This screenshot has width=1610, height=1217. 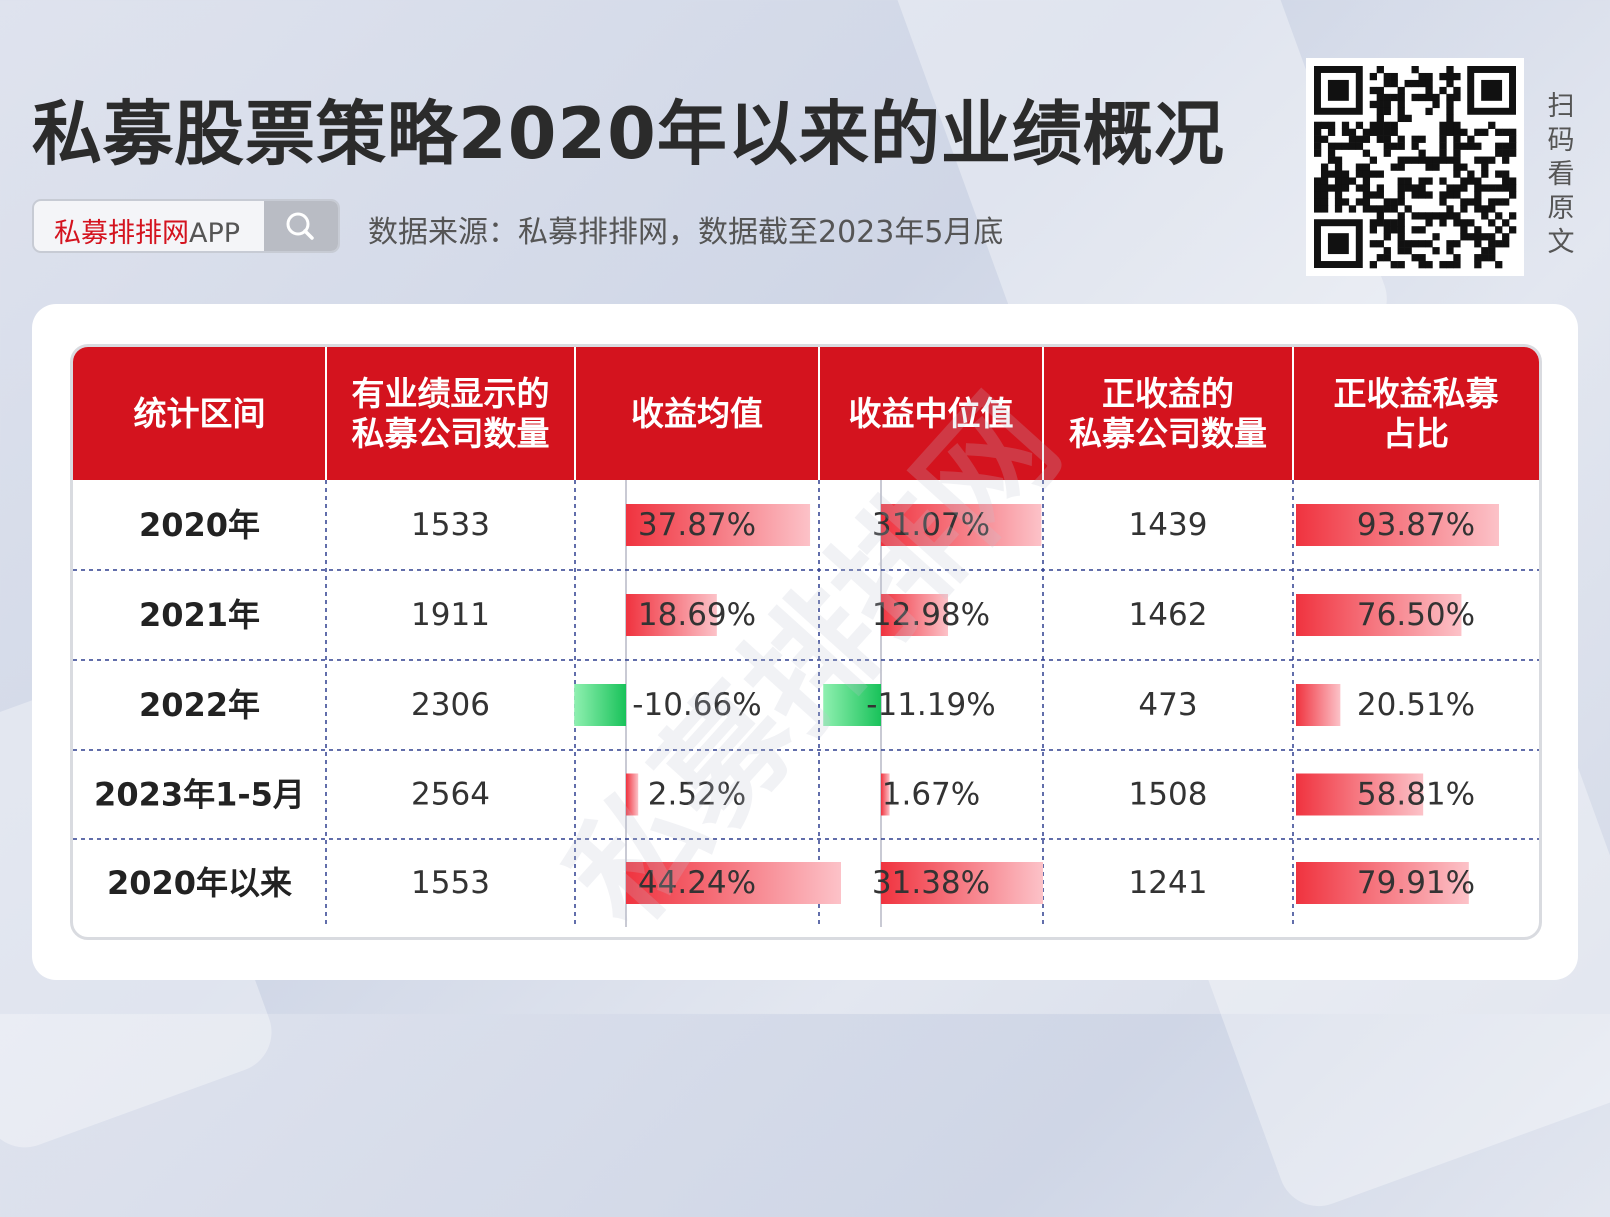 What do you see at coordinates (697, 795) in the screenshot?
I see `cell-mean: 2.52%` at bounding box center [697, 795].